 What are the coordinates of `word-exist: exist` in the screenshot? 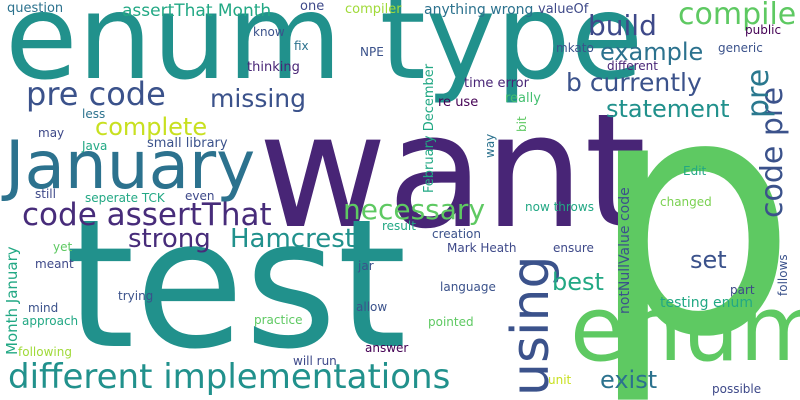 It's located at (629, 380).